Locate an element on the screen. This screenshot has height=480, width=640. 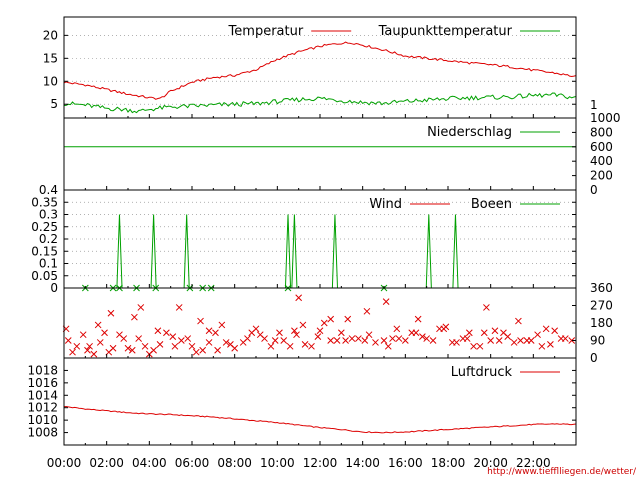
right-tick-label: 200 is located at coordinates (601, 176).